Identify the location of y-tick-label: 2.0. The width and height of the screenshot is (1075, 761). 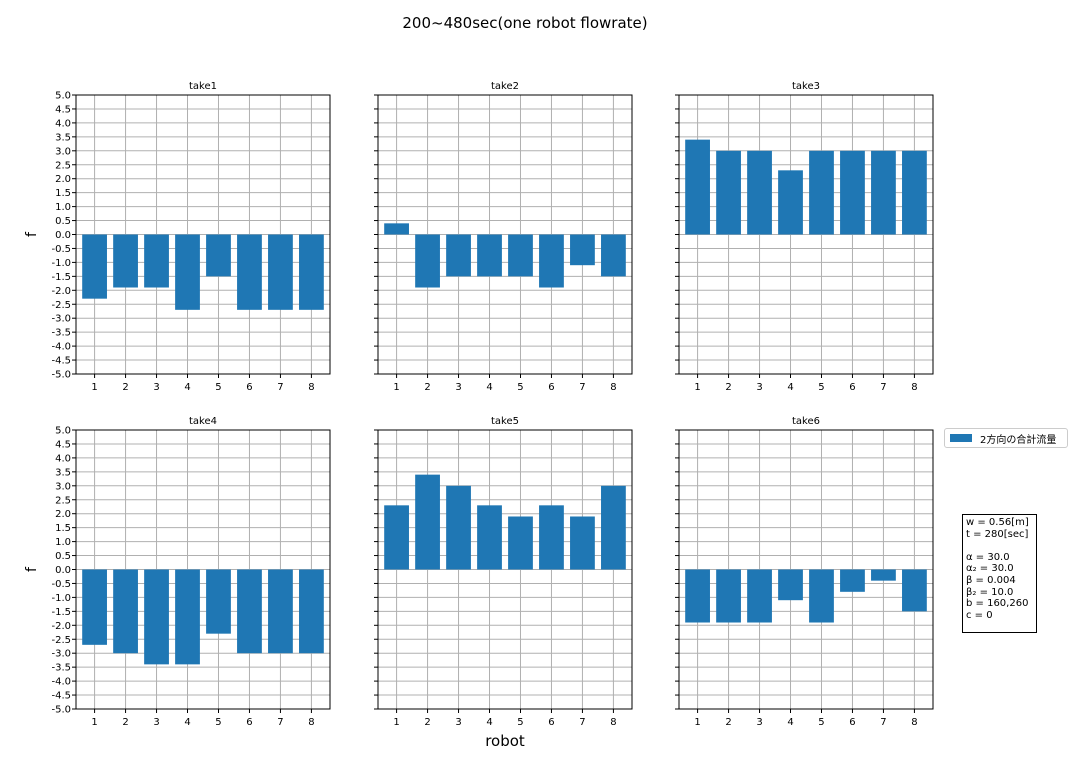
(63, 514).